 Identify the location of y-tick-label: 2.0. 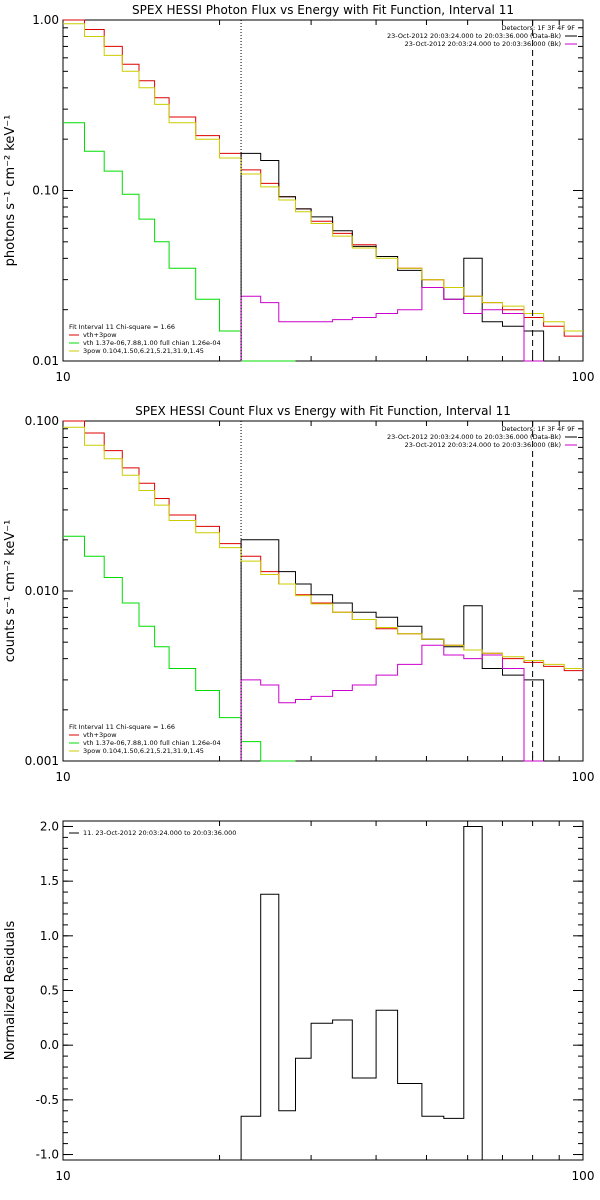
(49, 826).